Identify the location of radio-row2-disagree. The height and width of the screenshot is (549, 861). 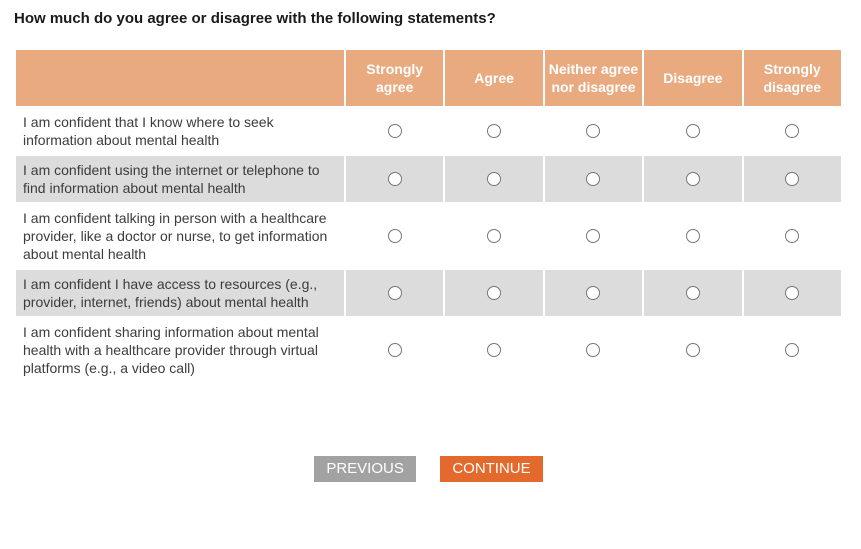
(692, 178).